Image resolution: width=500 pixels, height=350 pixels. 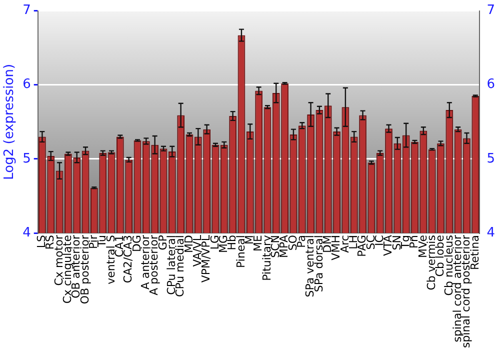 I want to click on y-tick-label: 7, so click(x=26, y=10).